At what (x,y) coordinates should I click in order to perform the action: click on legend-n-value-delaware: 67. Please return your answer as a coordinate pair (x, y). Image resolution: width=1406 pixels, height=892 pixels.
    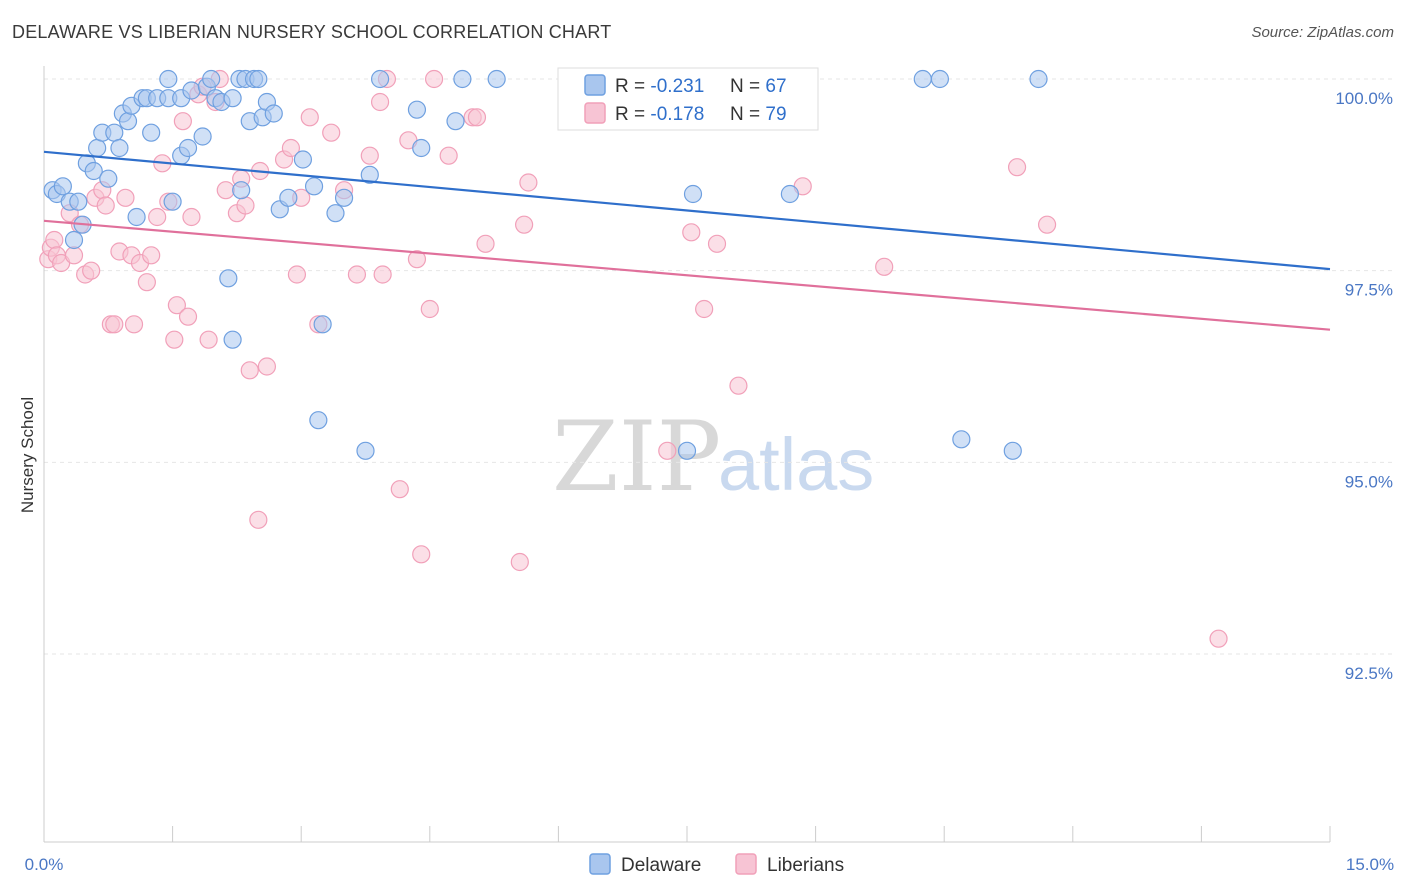
    Looking at the image, I should click on (775, 86).